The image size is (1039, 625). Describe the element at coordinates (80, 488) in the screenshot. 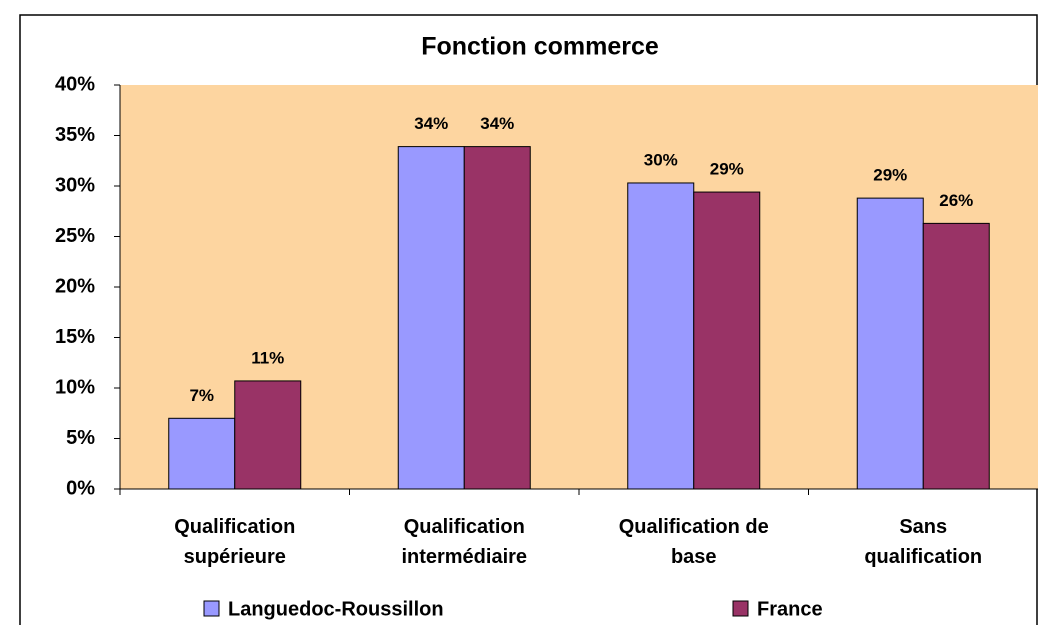

I see `y-tick-label: 0%` at that location.